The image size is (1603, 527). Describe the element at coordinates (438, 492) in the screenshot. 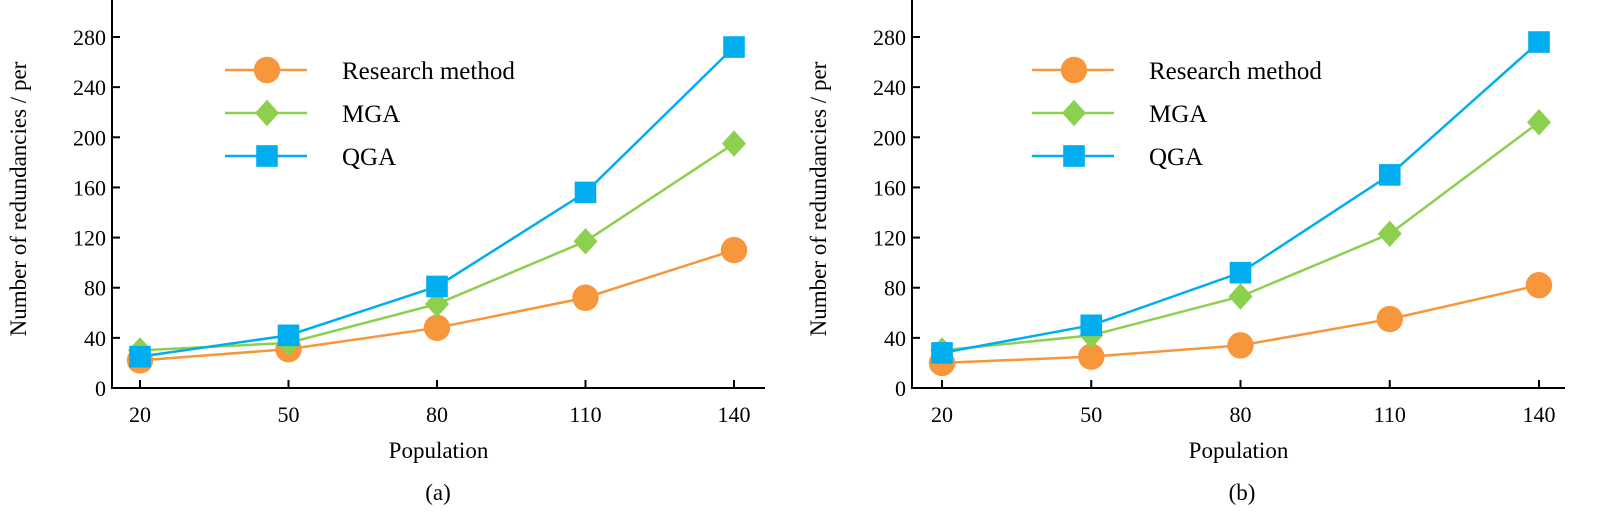

I see `panel-caption: (a)` at that location.